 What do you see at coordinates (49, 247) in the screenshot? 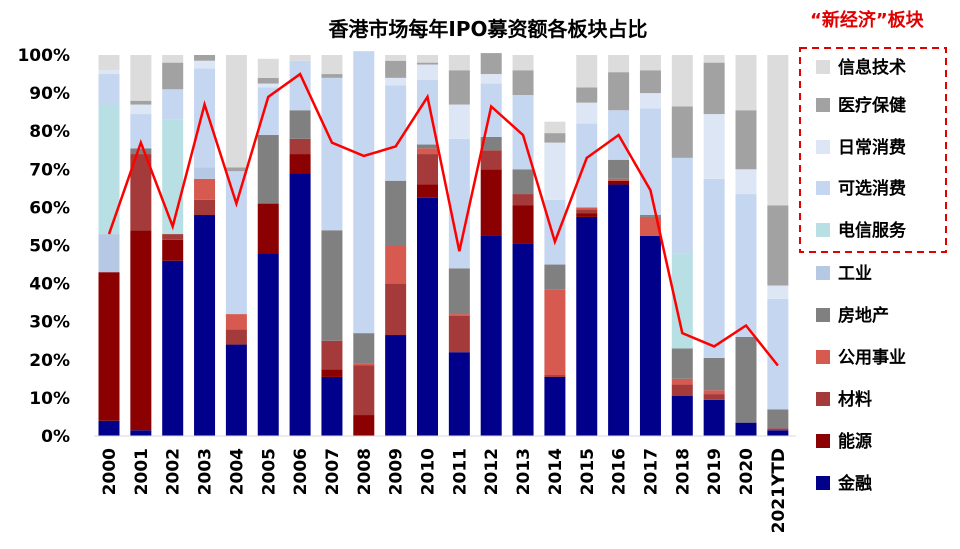
I see `y-tick-label: 50%` at bounding box center [49, 247].